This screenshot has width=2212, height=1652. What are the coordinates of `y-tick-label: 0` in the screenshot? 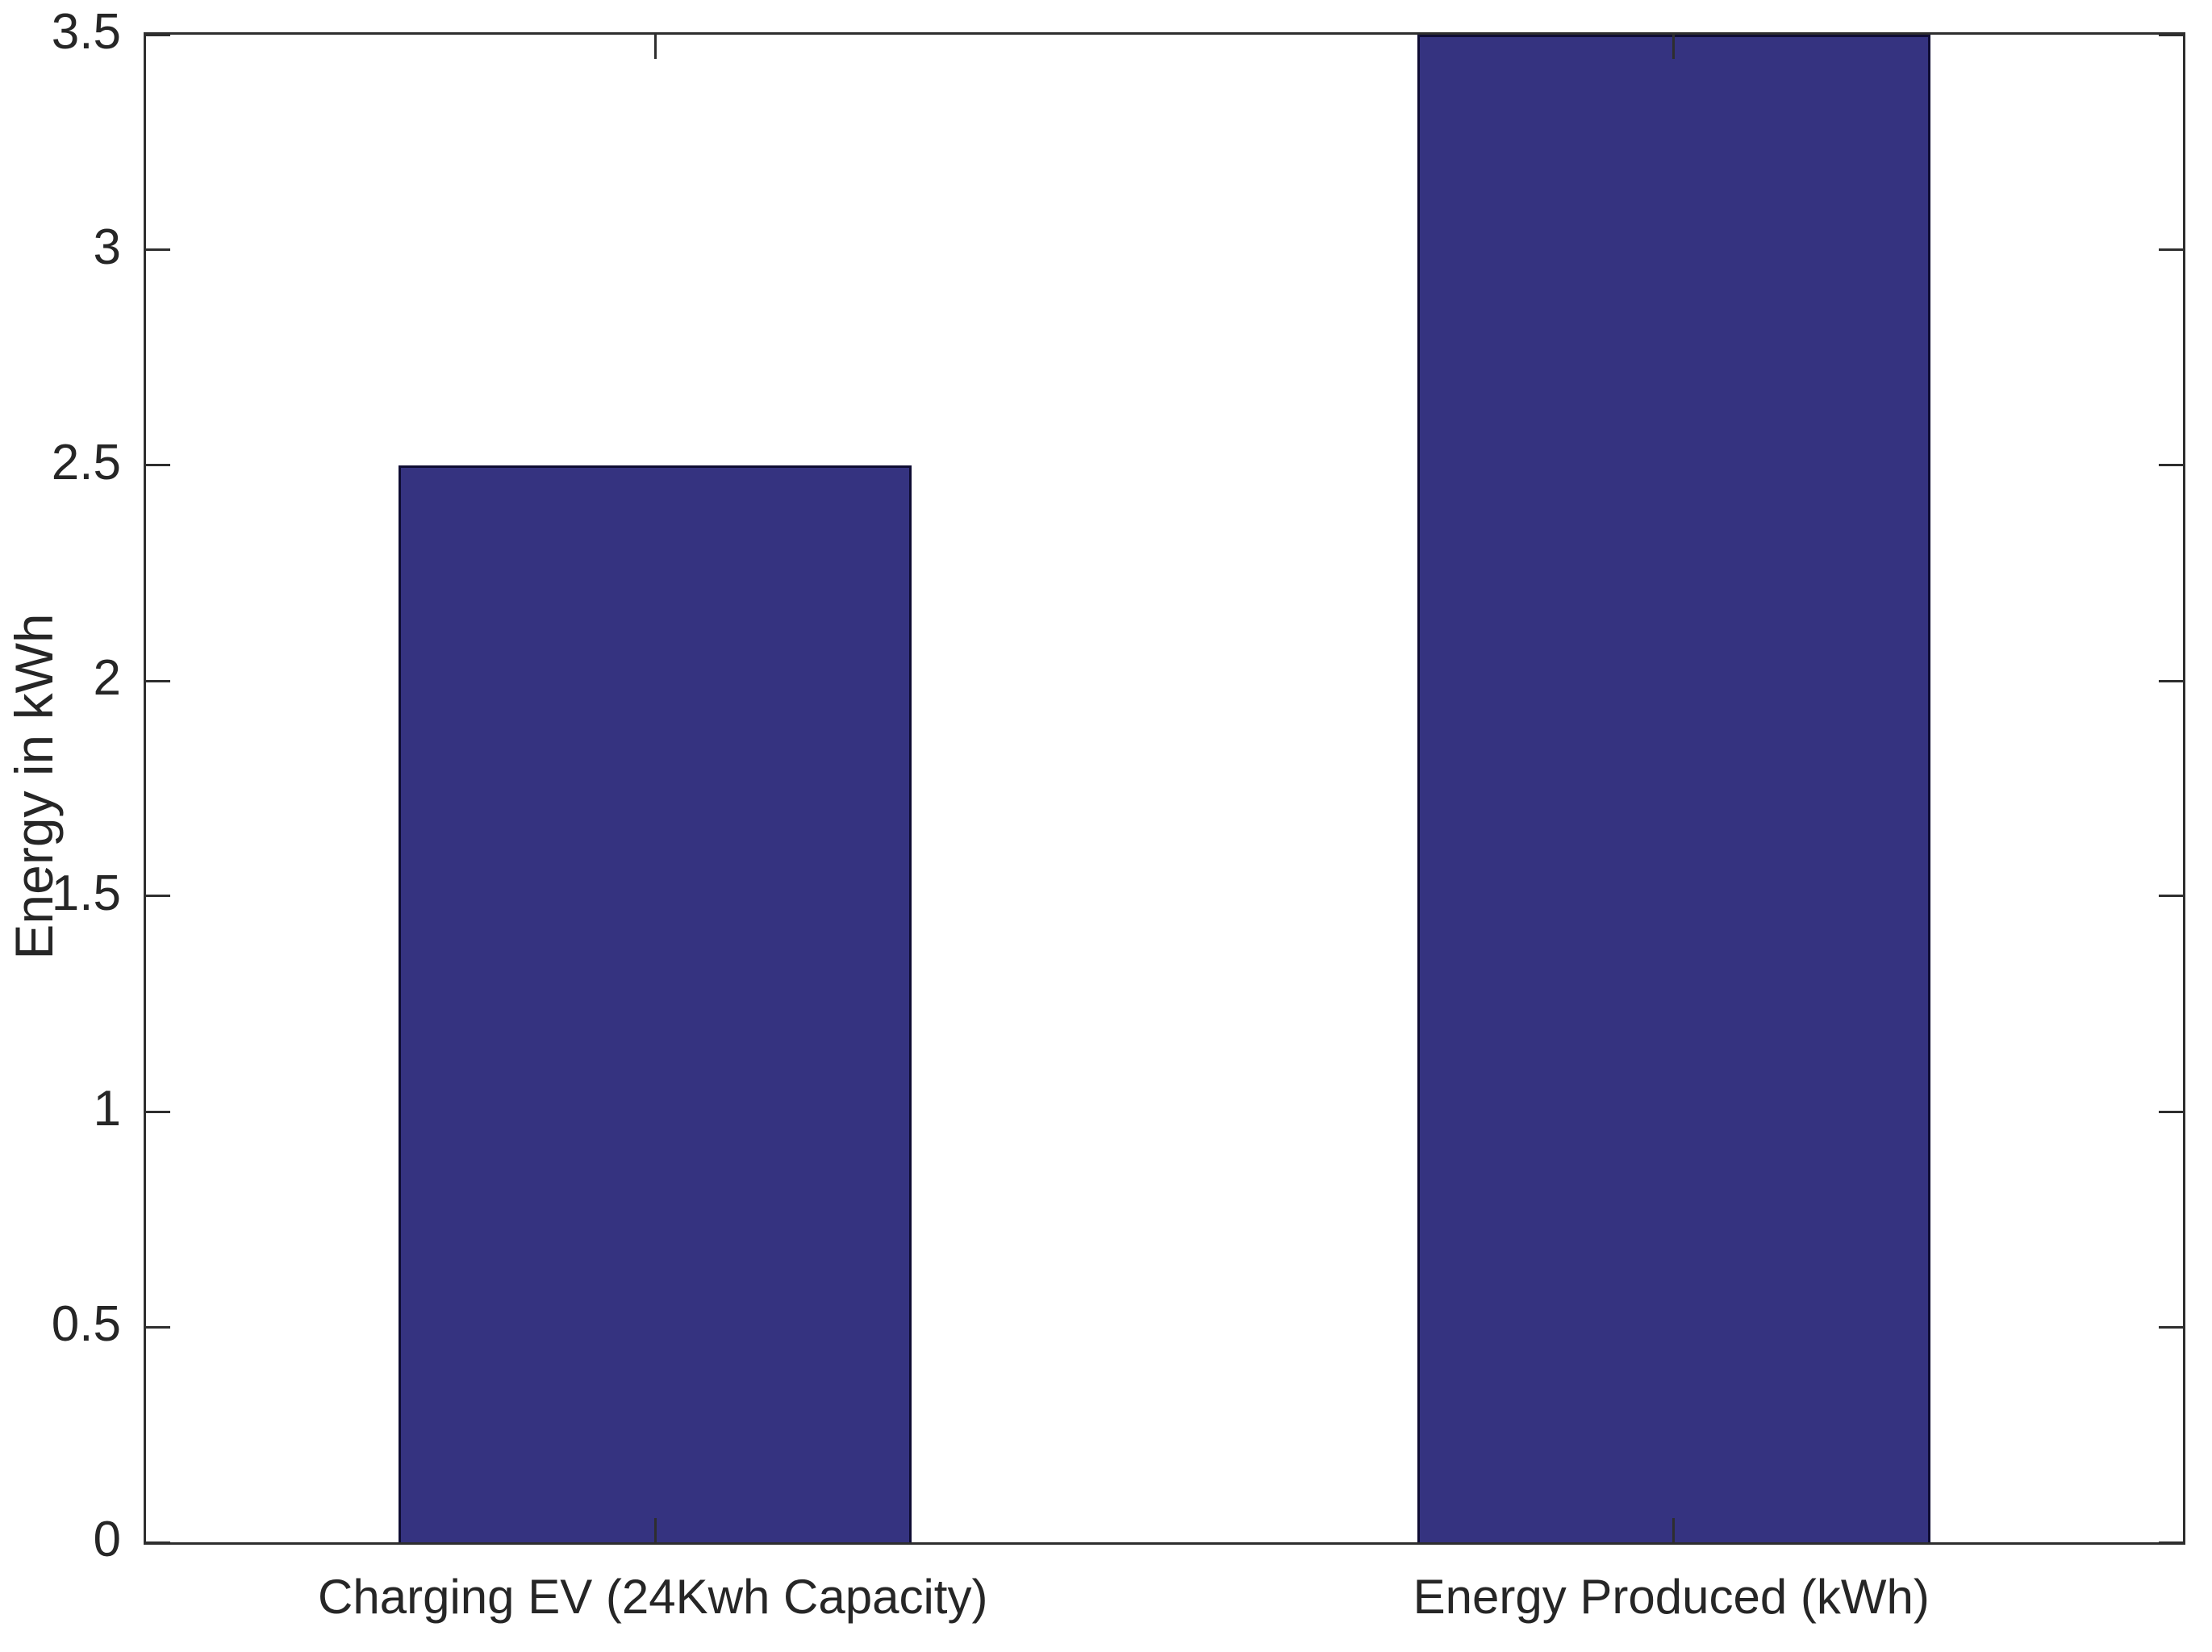 It's located at (107, 1539).